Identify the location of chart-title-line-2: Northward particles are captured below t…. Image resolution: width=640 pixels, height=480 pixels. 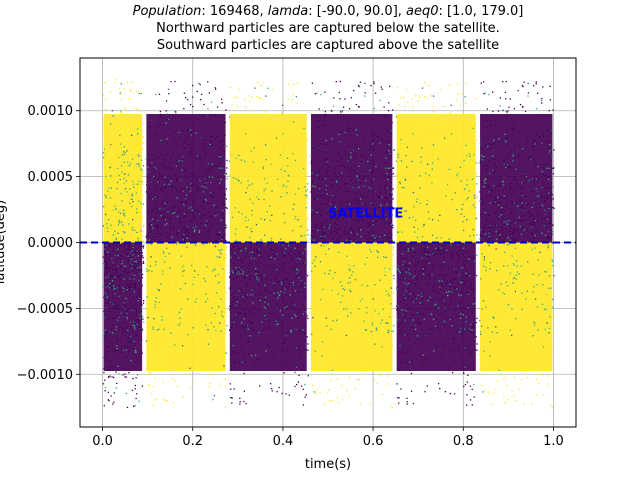
(328, 28).